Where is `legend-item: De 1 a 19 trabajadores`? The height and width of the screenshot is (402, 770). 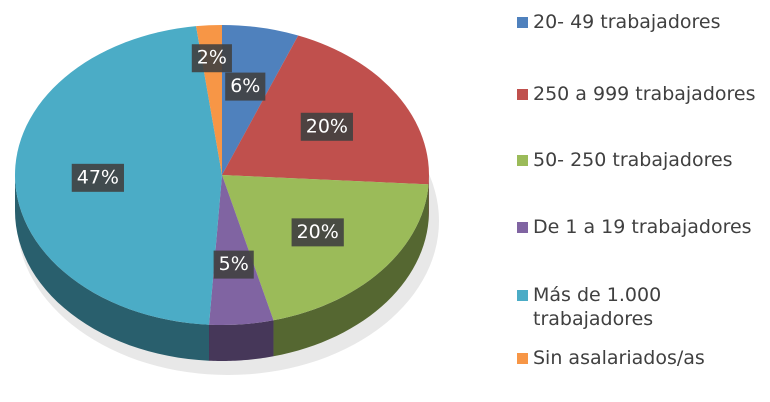 legend-item: De 1 a 19 trabajadores is located at coordinates (634, 227).